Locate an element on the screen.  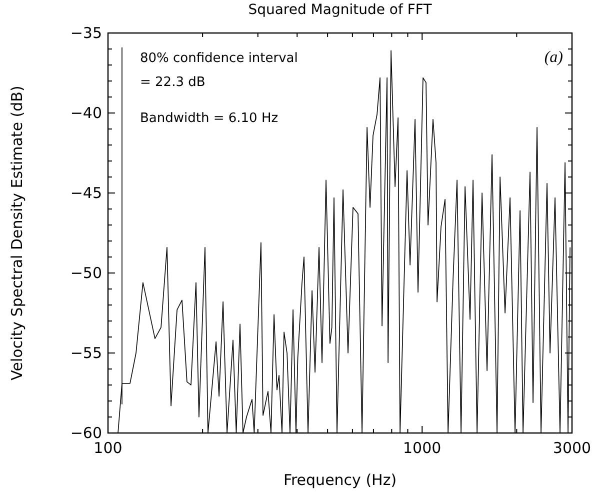
y-tick-label: −55 is located at coordinates (86, 353).